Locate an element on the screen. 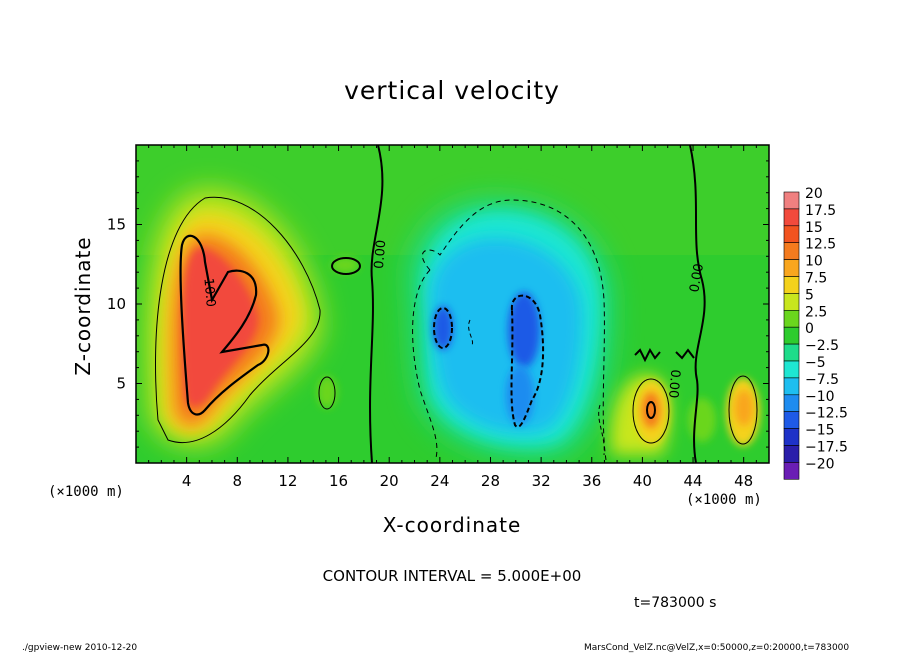 Image resolution: width=904 pixels, height=654 pixels. y-tick-label: 10 is located at coordinates (116, 304).